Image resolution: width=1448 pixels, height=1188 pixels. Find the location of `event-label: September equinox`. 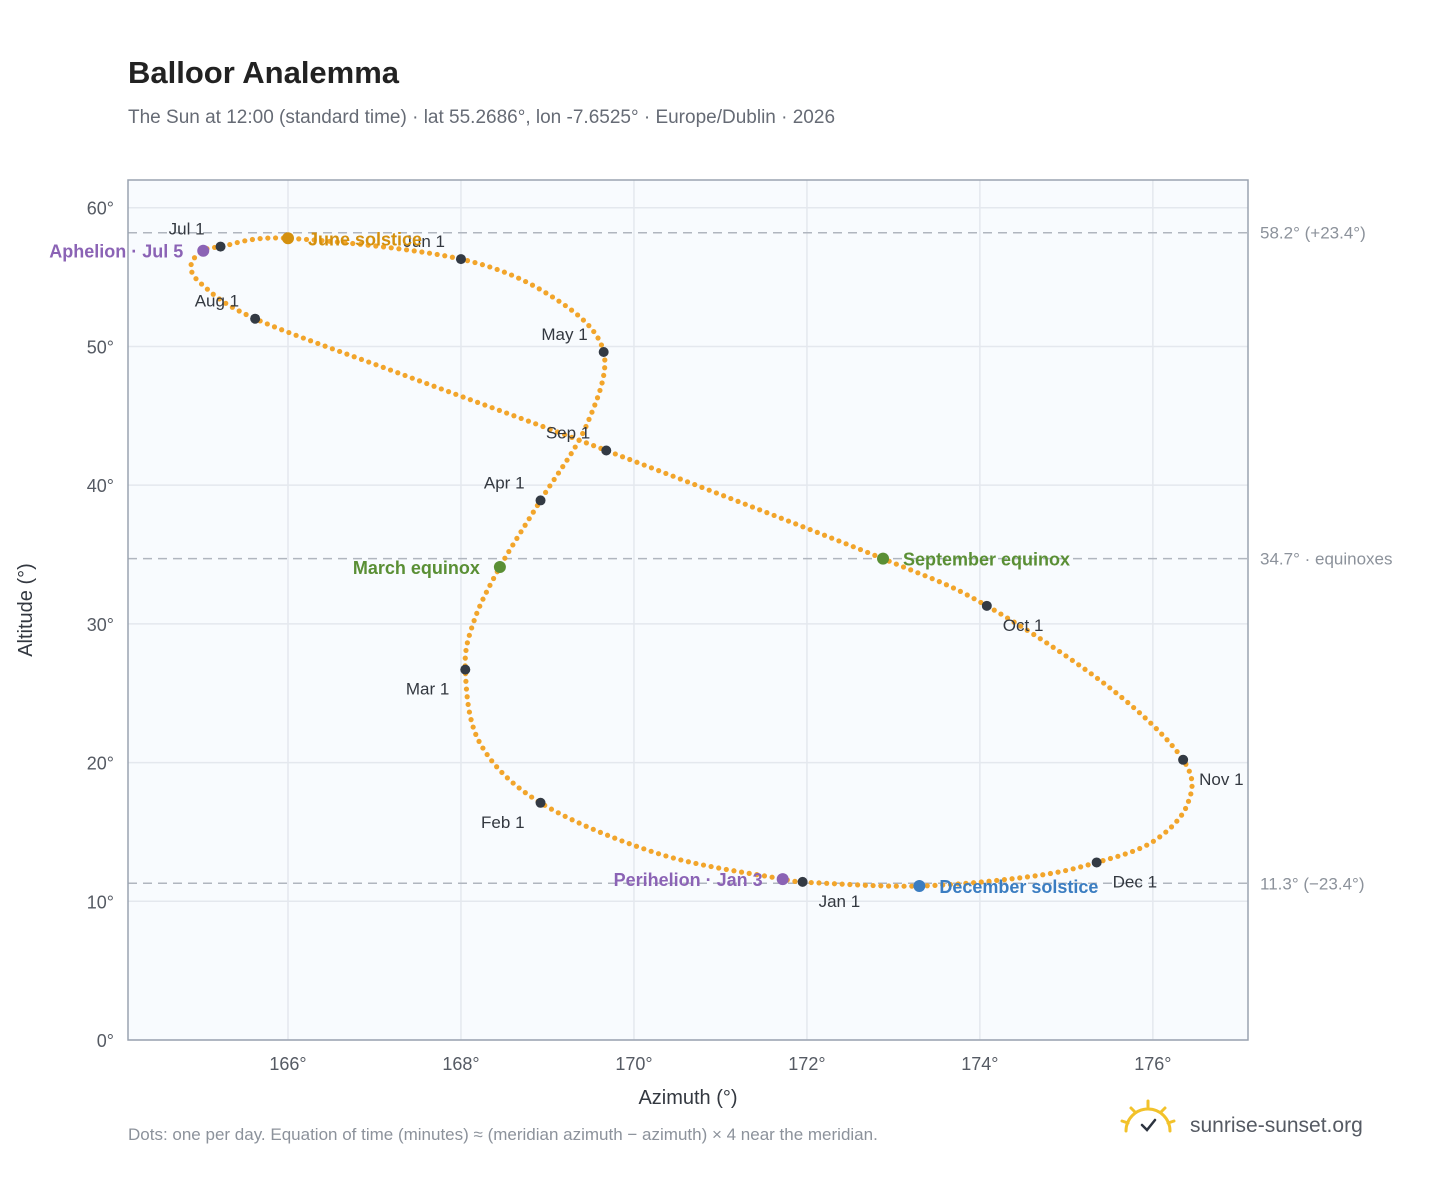

event-label: September equinox is located at coordinates (986, 560).